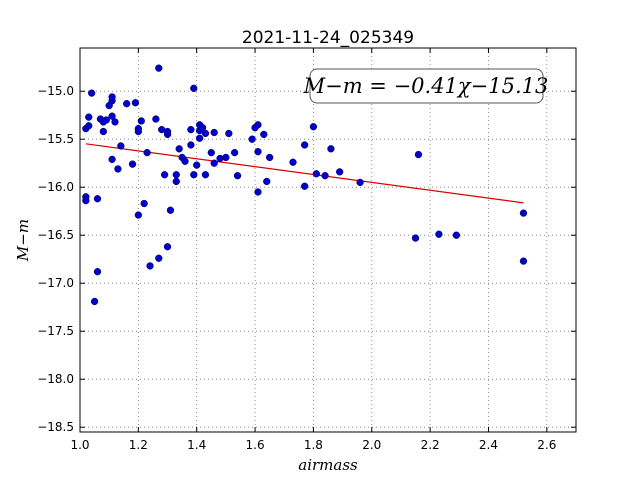 The width and height of the screenshot is (640, 480). Describe the element at coordinates (55, 235) in the screenshot. I see `y-tick-label: −16.5` at that location.